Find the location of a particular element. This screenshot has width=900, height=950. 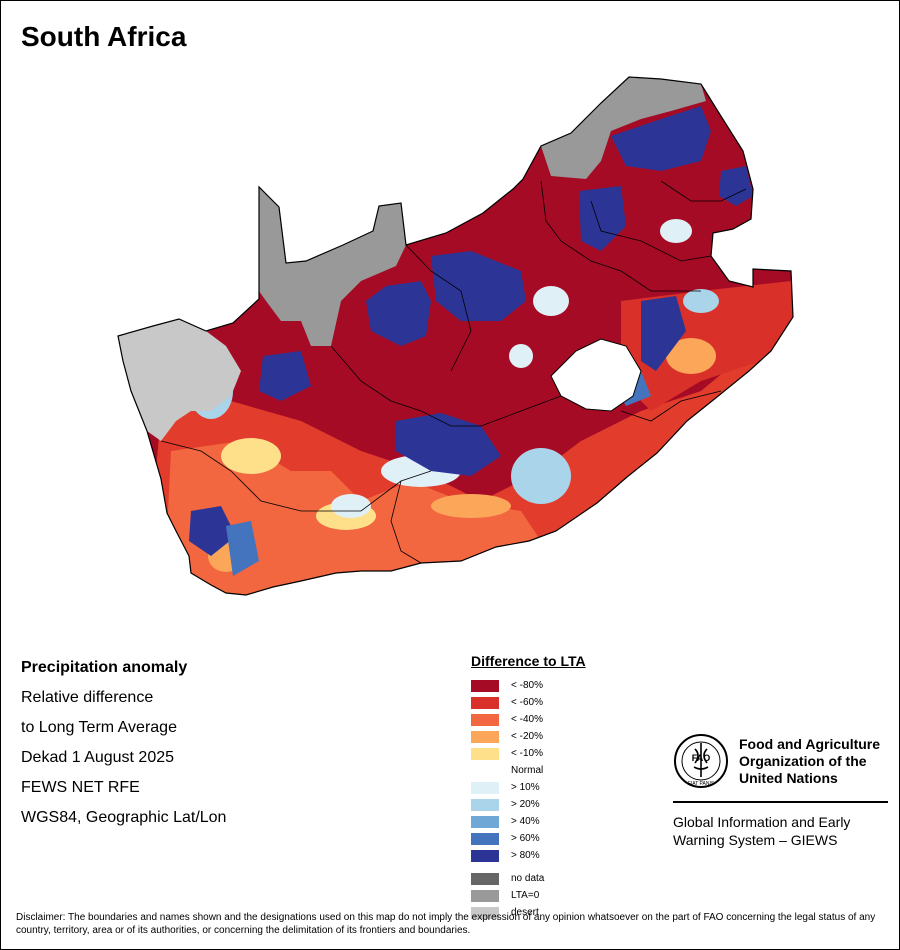

legend-label: no data is located at coordinates (528, 878).